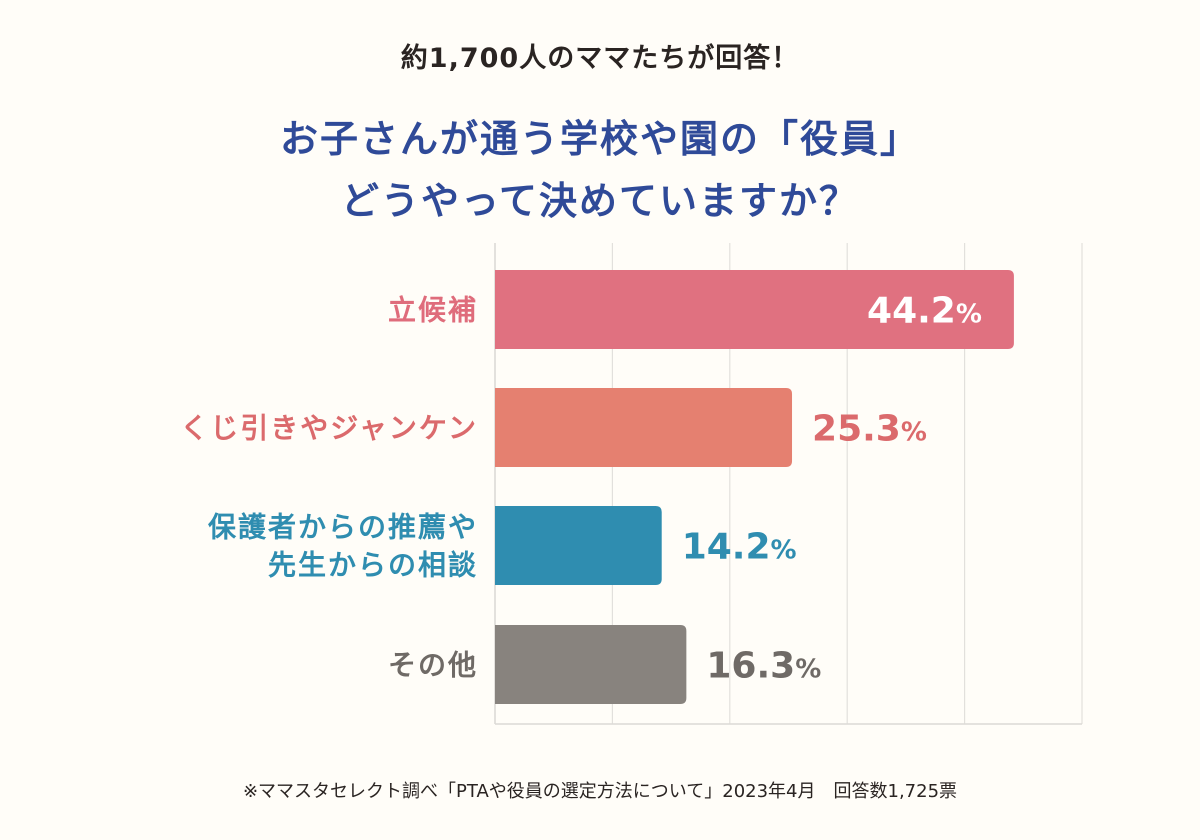 The height and width of the screenshot is (840, 1200). I want to click on category-label: くじ引きやジャンケン, so click(329, 428).